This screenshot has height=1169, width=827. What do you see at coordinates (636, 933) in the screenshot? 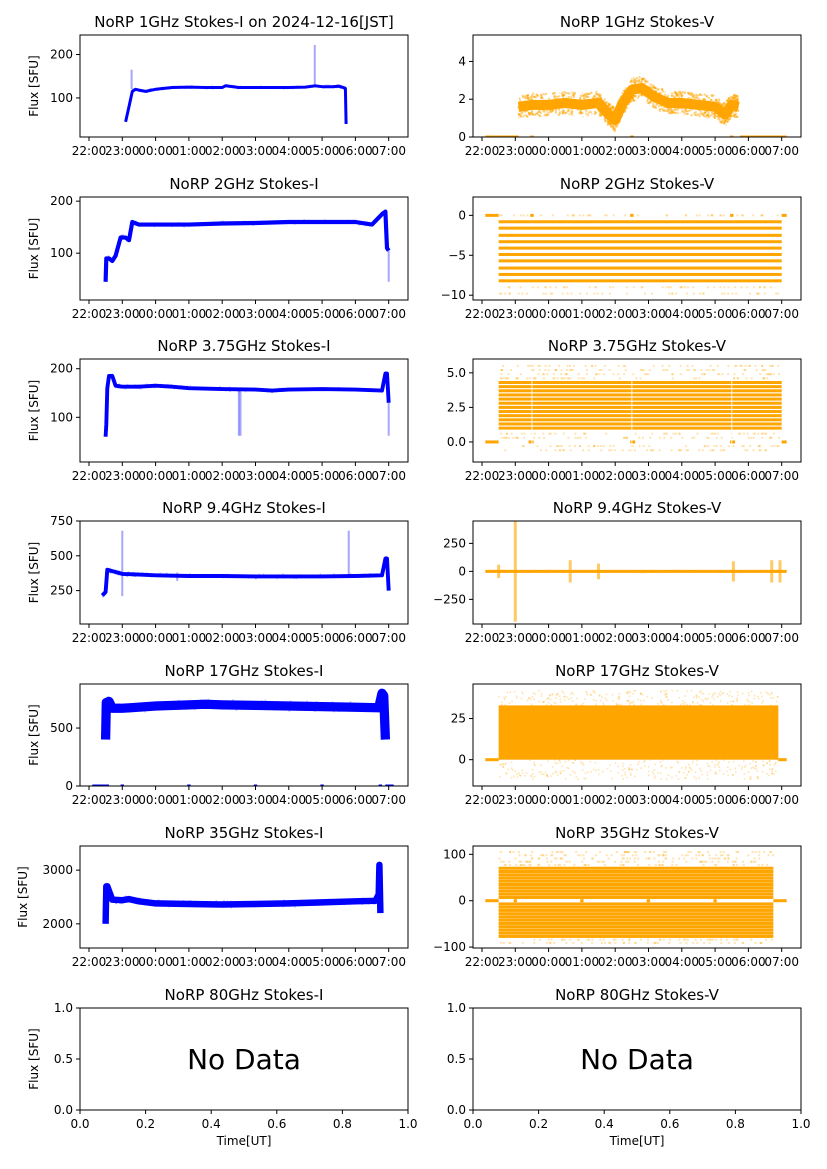
I see `level-band` at bounding box center [636, 933].